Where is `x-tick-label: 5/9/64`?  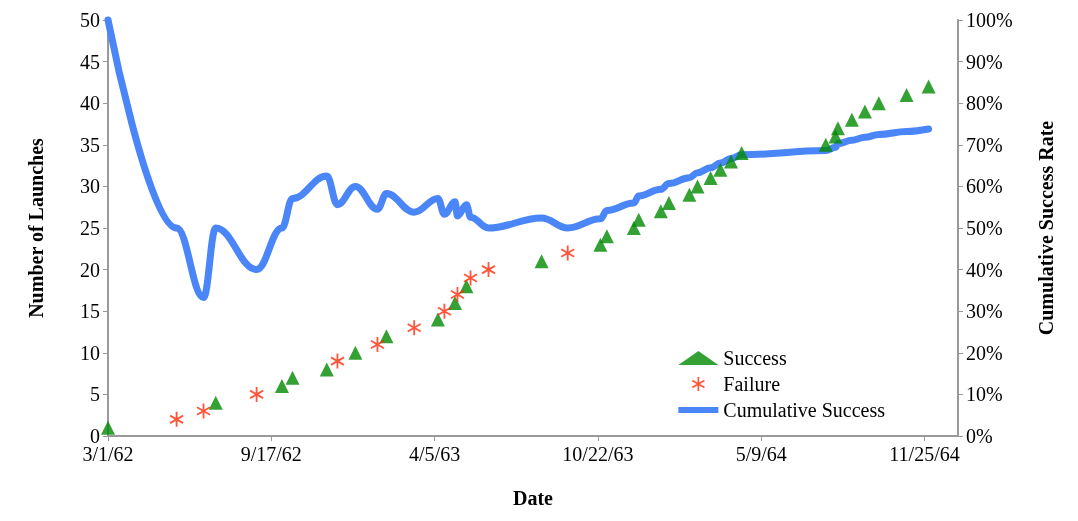
x-tick-label: 5/9/64 is located at coordinates (761, 454).